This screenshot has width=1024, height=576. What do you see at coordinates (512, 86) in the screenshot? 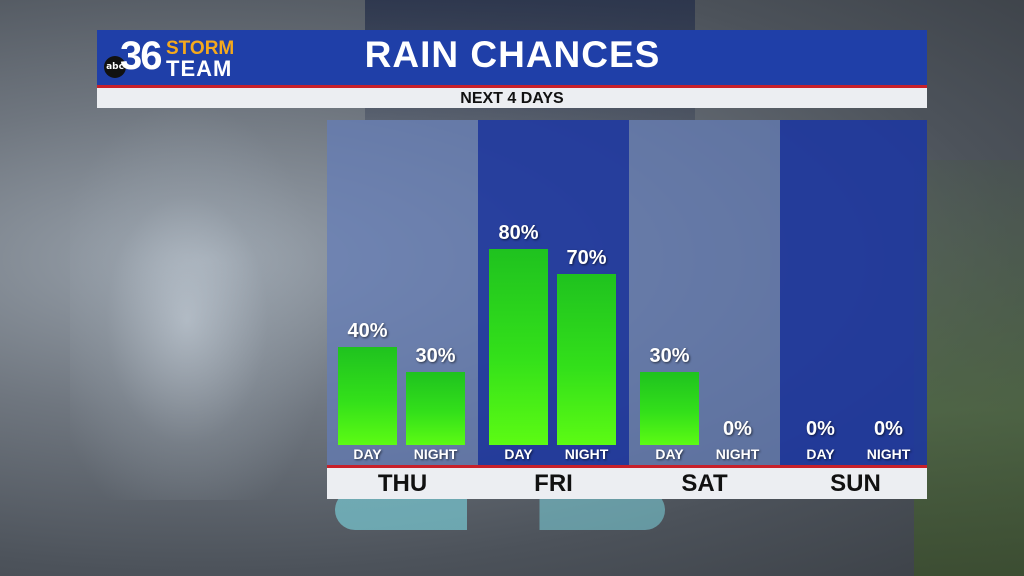
I see `header-accent-line` at bounding box center [512, 86].